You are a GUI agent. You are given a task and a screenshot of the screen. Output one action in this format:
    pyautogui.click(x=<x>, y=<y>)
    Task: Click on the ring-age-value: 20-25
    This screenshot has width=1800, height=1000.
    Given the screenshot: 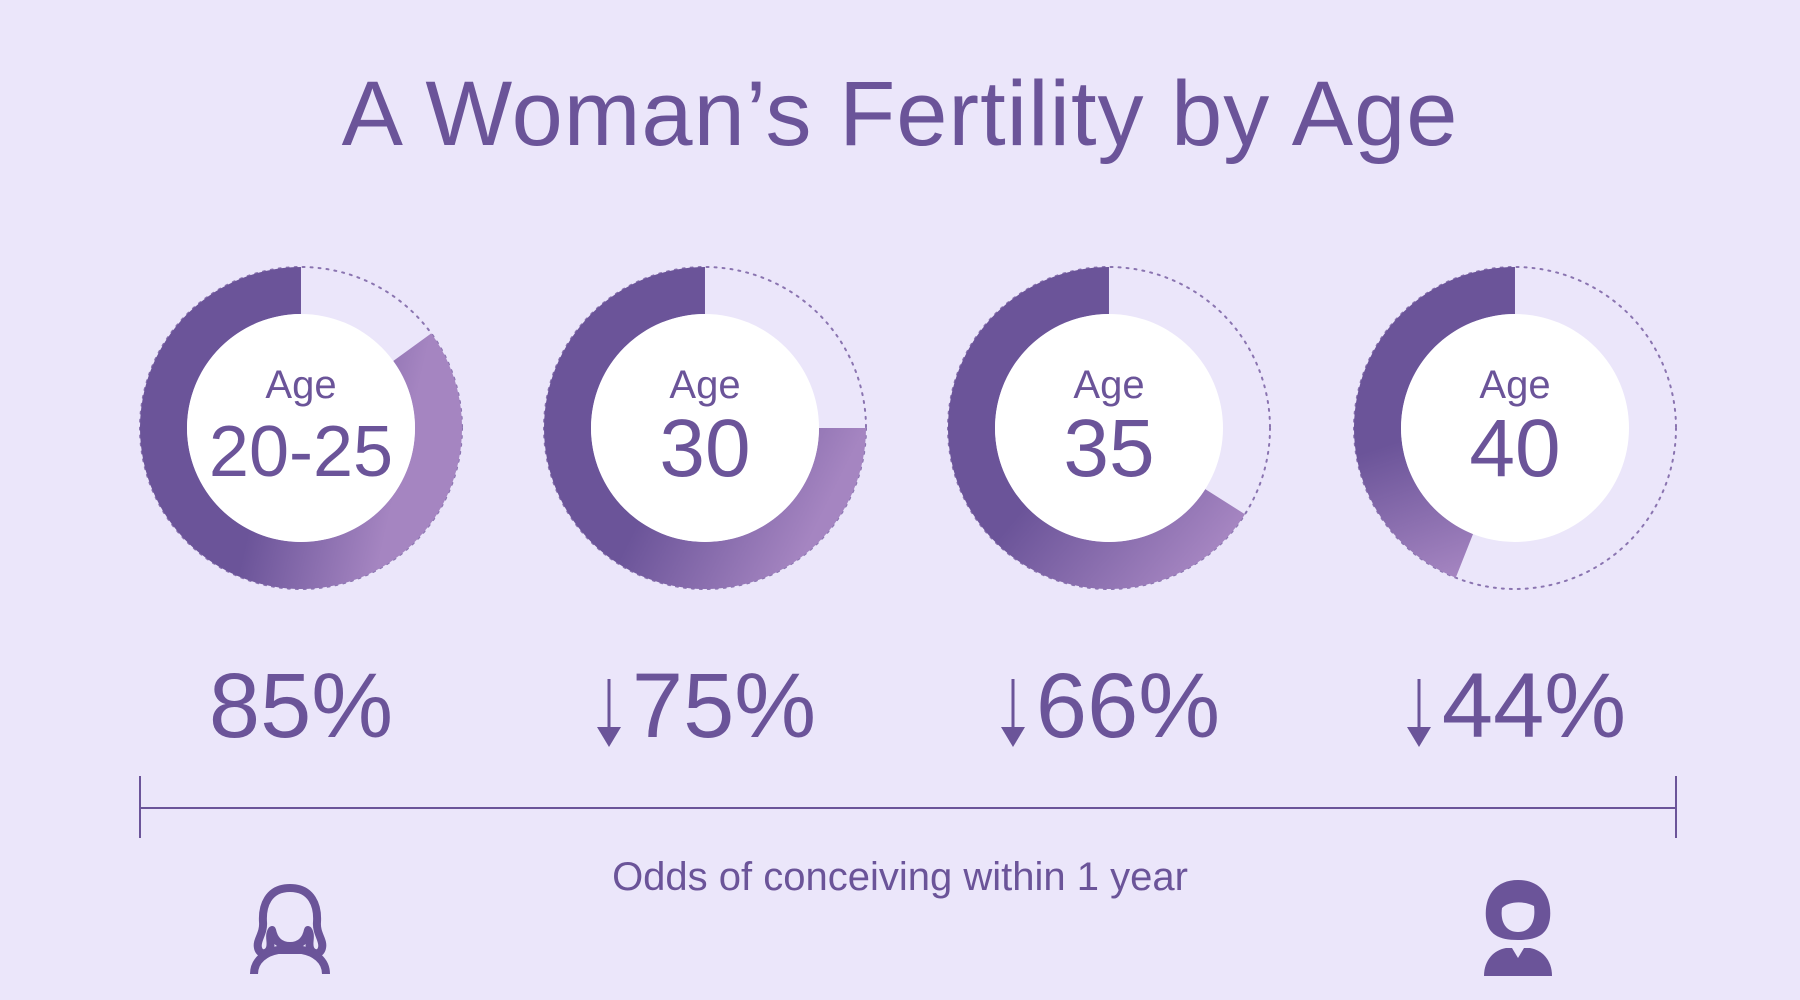 What is the action you would take?
    pyautogui.click(x=301, y=452)
    